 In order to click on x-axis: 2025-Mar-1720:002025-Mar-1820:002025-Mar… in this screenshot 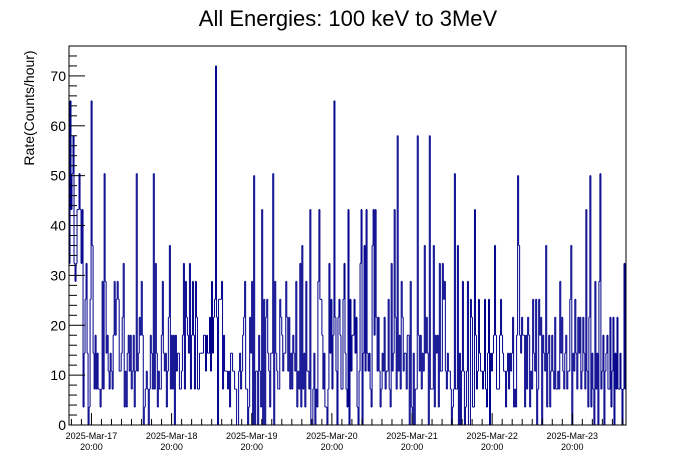, I will do `click(344, 432)`.